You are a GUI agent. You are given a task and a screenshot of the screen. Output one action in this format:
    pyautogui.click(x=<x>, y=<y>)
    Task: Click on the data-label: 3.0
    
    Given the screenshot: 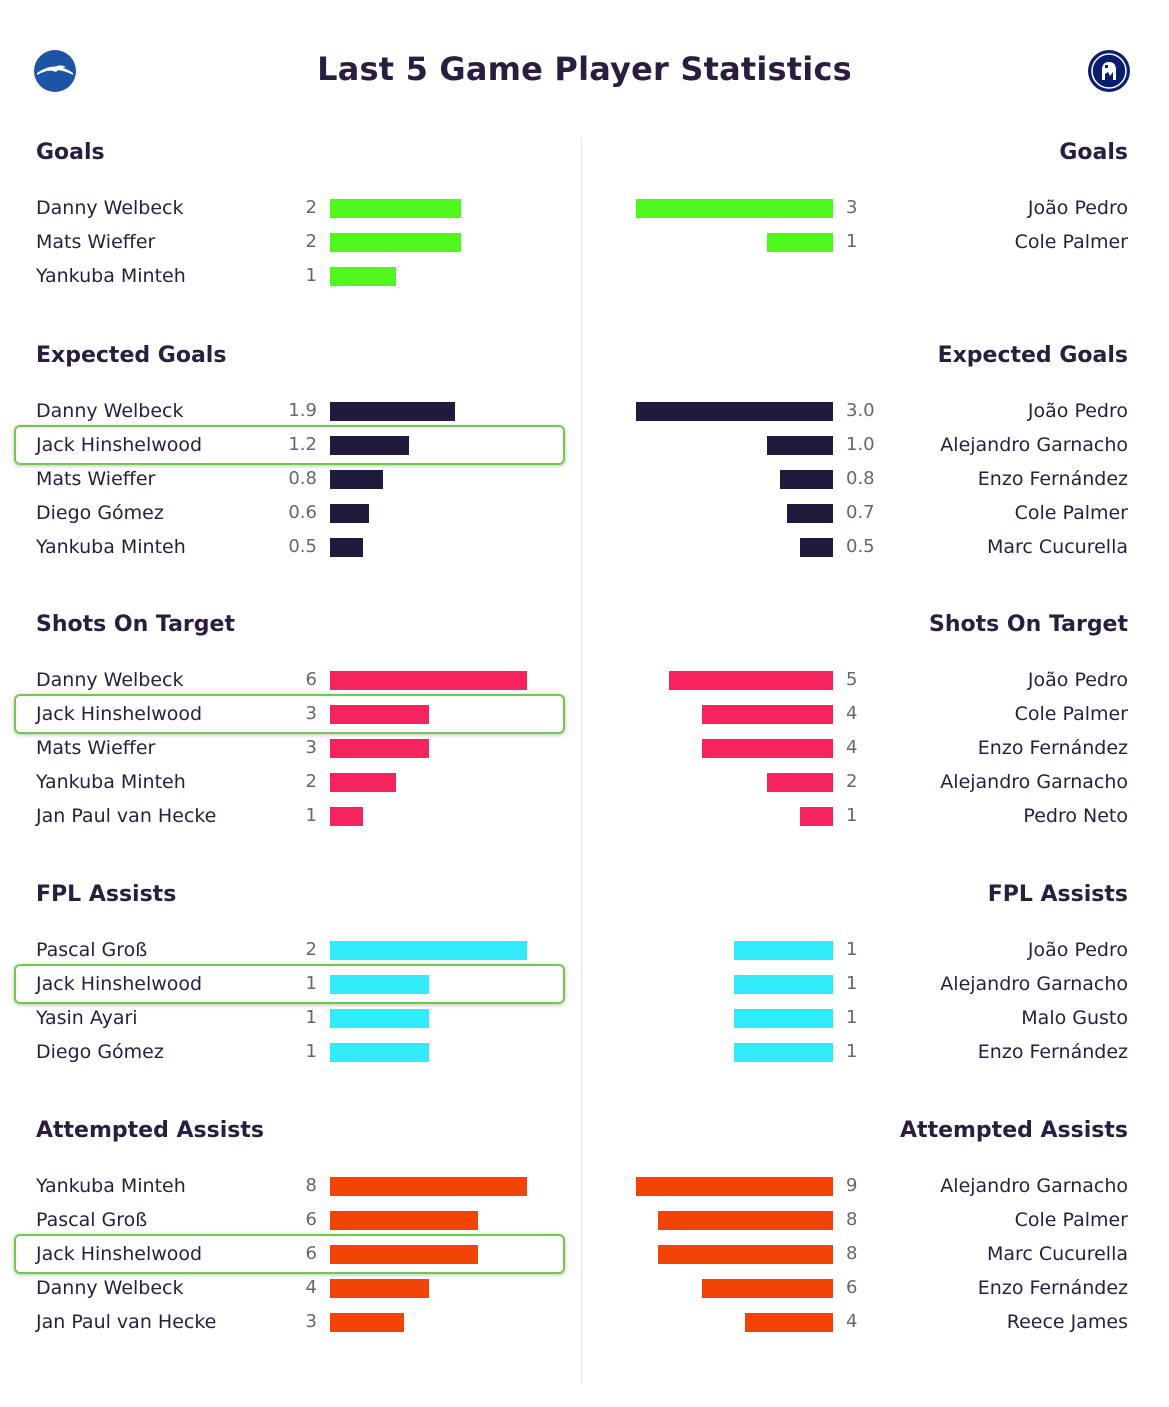 What is the action you would take?
    pyautogui.click(x=860, y=410)
    